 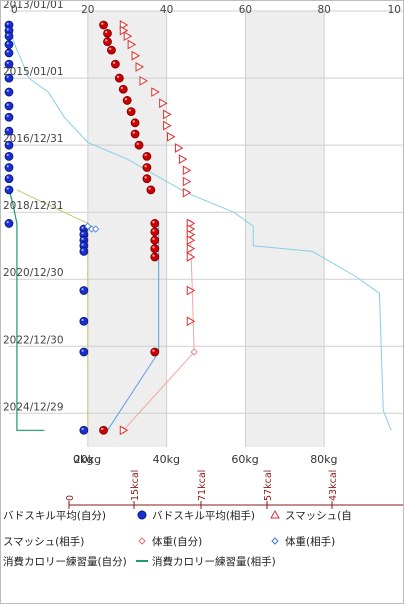 I want to click on legend-label: 消費カロリー練習量(自分), so click(x=65, y=561).